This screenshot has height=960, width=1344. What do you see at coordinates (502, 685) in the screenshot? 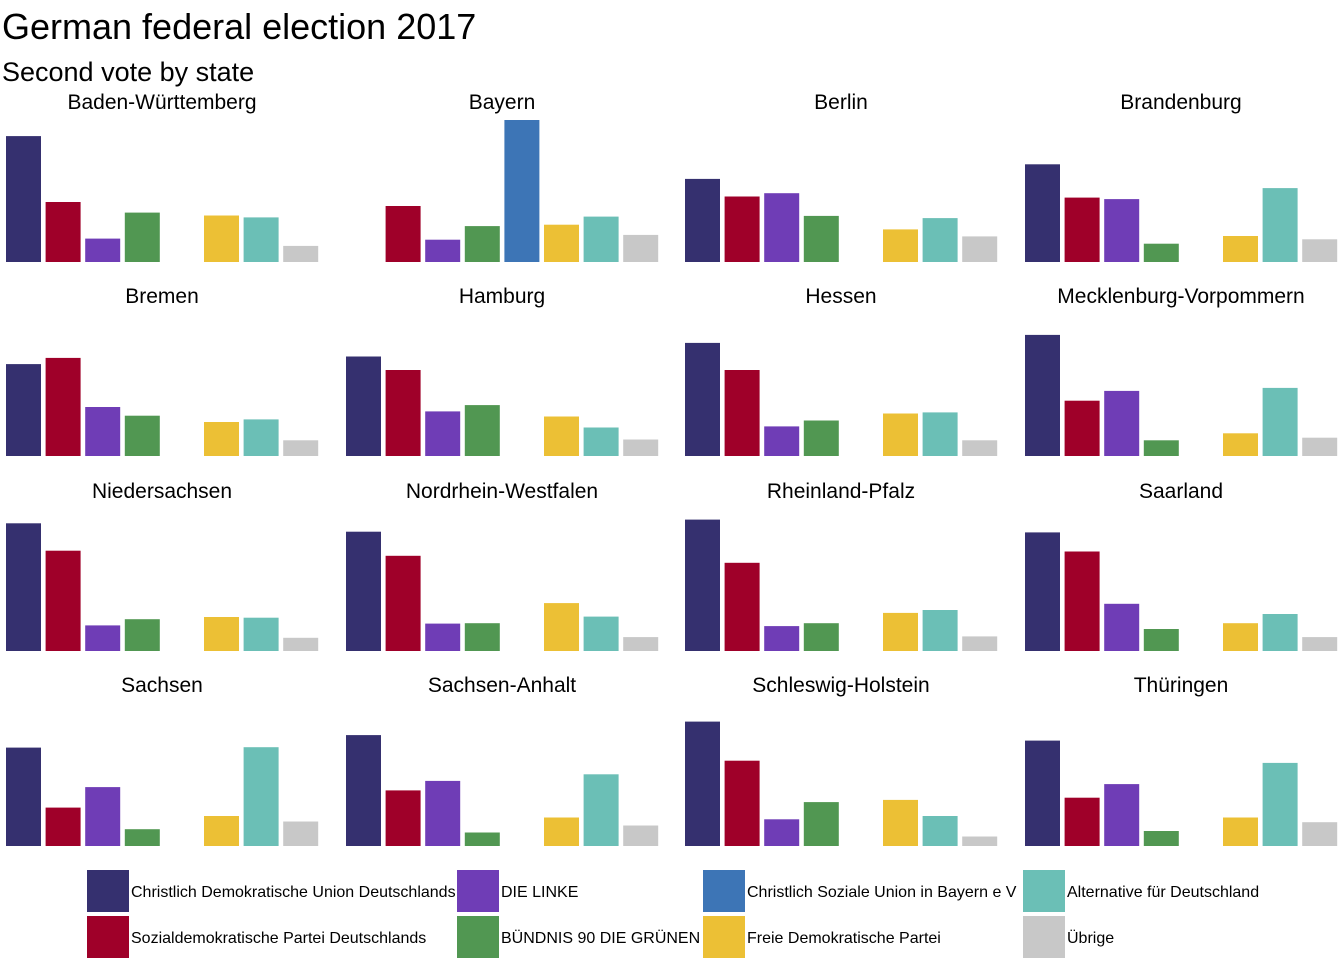
I see `facet-title: Sachsen-Anhalt` at bounding box center [502, 685].